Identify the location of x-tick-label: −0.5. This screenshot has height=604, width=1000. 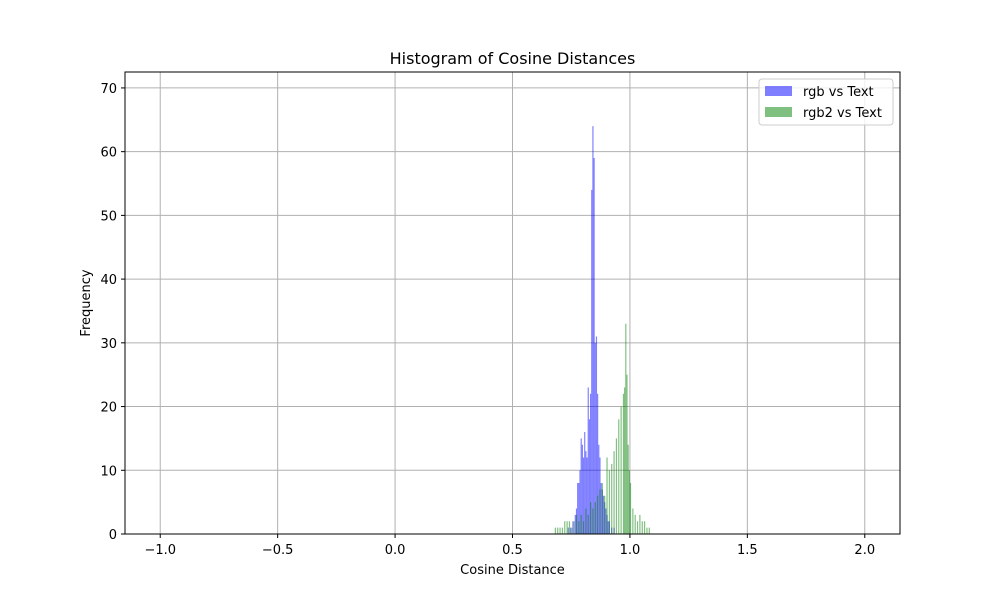
(278, 550).